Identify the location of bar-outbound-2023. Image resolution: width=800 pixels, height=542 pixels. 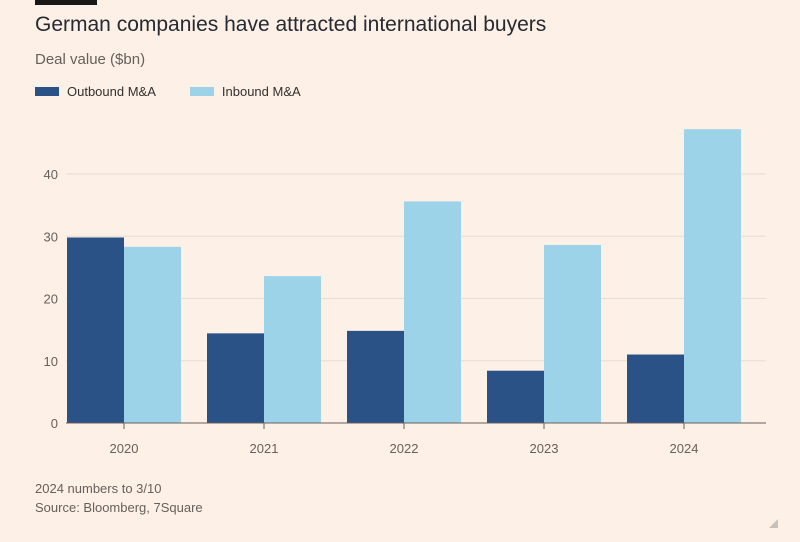
(515, 396).